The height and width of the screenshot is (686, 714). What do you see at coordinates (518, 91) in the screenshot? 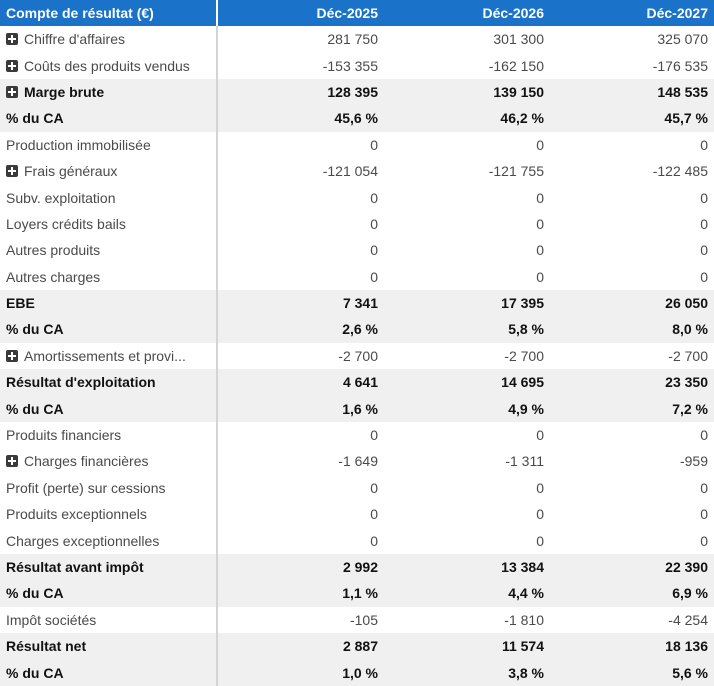
I see `value-cell: 139 150` at bounding box center [518, 91].